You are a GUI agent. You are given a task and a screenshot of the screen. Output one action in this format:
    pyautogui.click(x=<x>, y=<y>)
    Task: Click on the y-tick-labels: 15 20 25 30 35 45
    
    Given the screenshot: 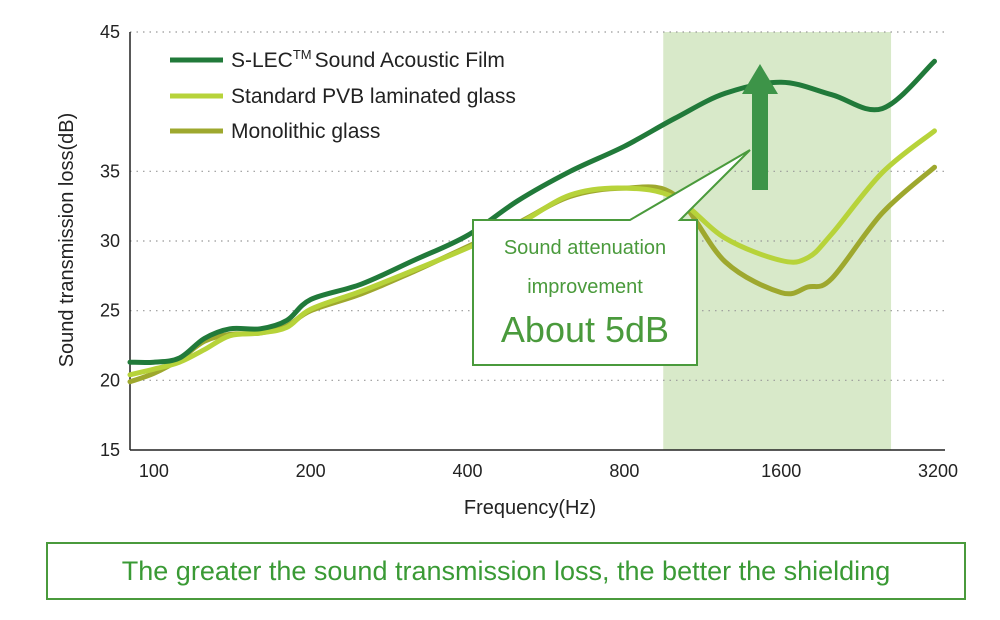 What is the action you would take?
    pyautogui.click(x=110, y=241)
    